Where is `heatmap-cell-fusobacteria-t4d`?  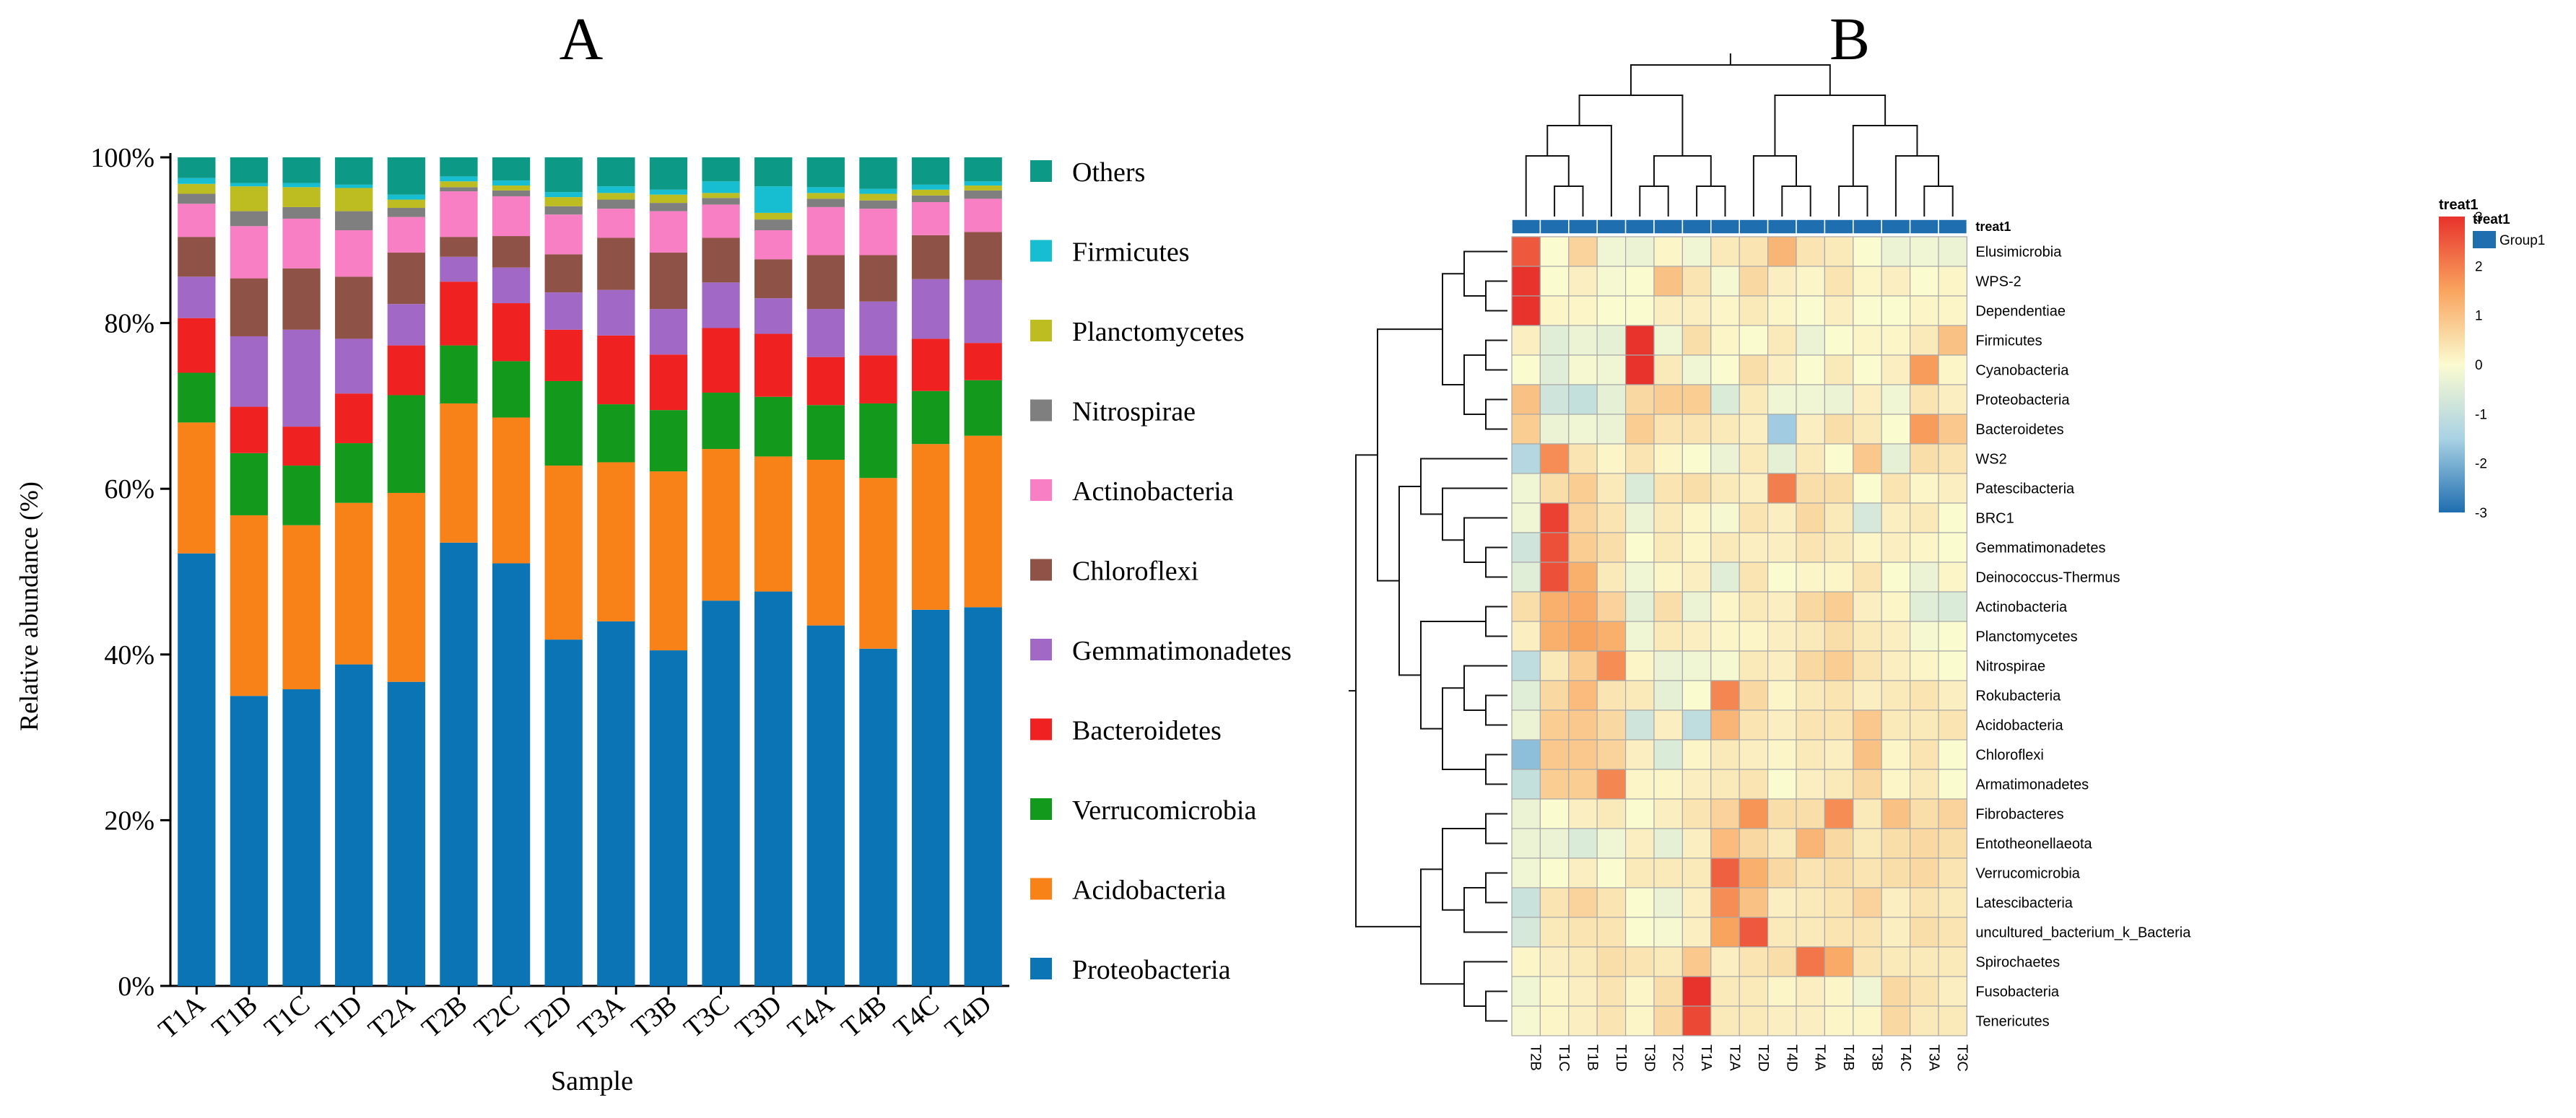 heatmap-cell-fusobacteria-t4d is located at coordinates (1782, 991).